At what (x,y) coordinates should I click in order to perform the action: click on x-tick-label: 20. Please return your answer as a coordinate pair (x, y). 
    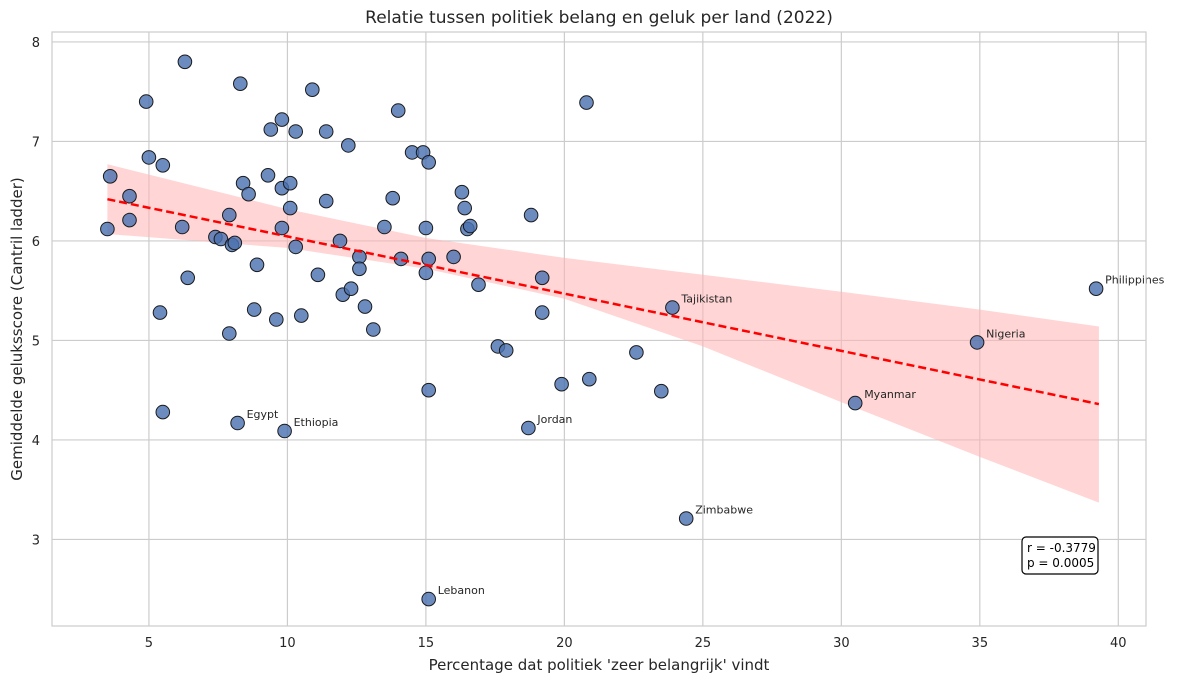
    Looking at the image, I should click on (564, 643).